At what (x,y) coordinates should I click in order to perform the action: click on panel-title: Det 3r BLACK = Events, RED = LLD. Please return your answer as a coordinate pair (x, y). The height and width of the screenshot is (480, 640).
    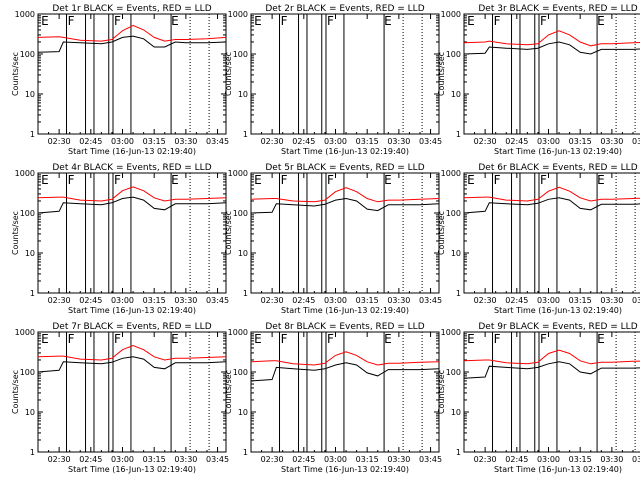
    Looking at the image, I should click on (557, 9).